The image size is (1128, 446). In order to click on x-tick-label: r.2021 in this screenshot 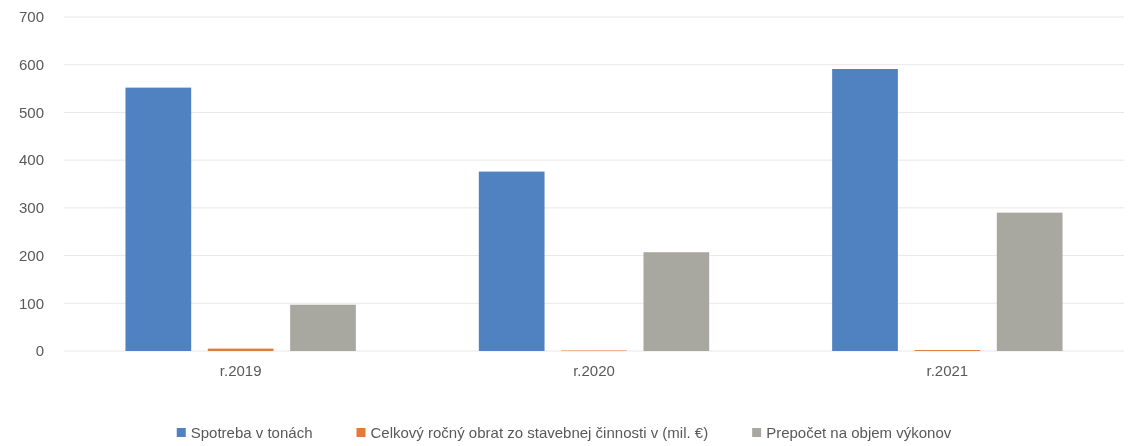, I will do `click(947, 370)`.